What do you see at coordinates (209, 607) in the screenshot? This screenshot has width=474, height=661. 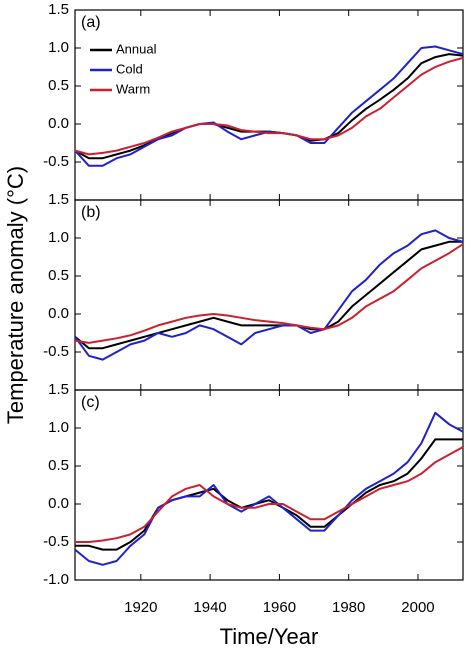 I see `x-tick-label: 1940` at bounding box center [209, 607].